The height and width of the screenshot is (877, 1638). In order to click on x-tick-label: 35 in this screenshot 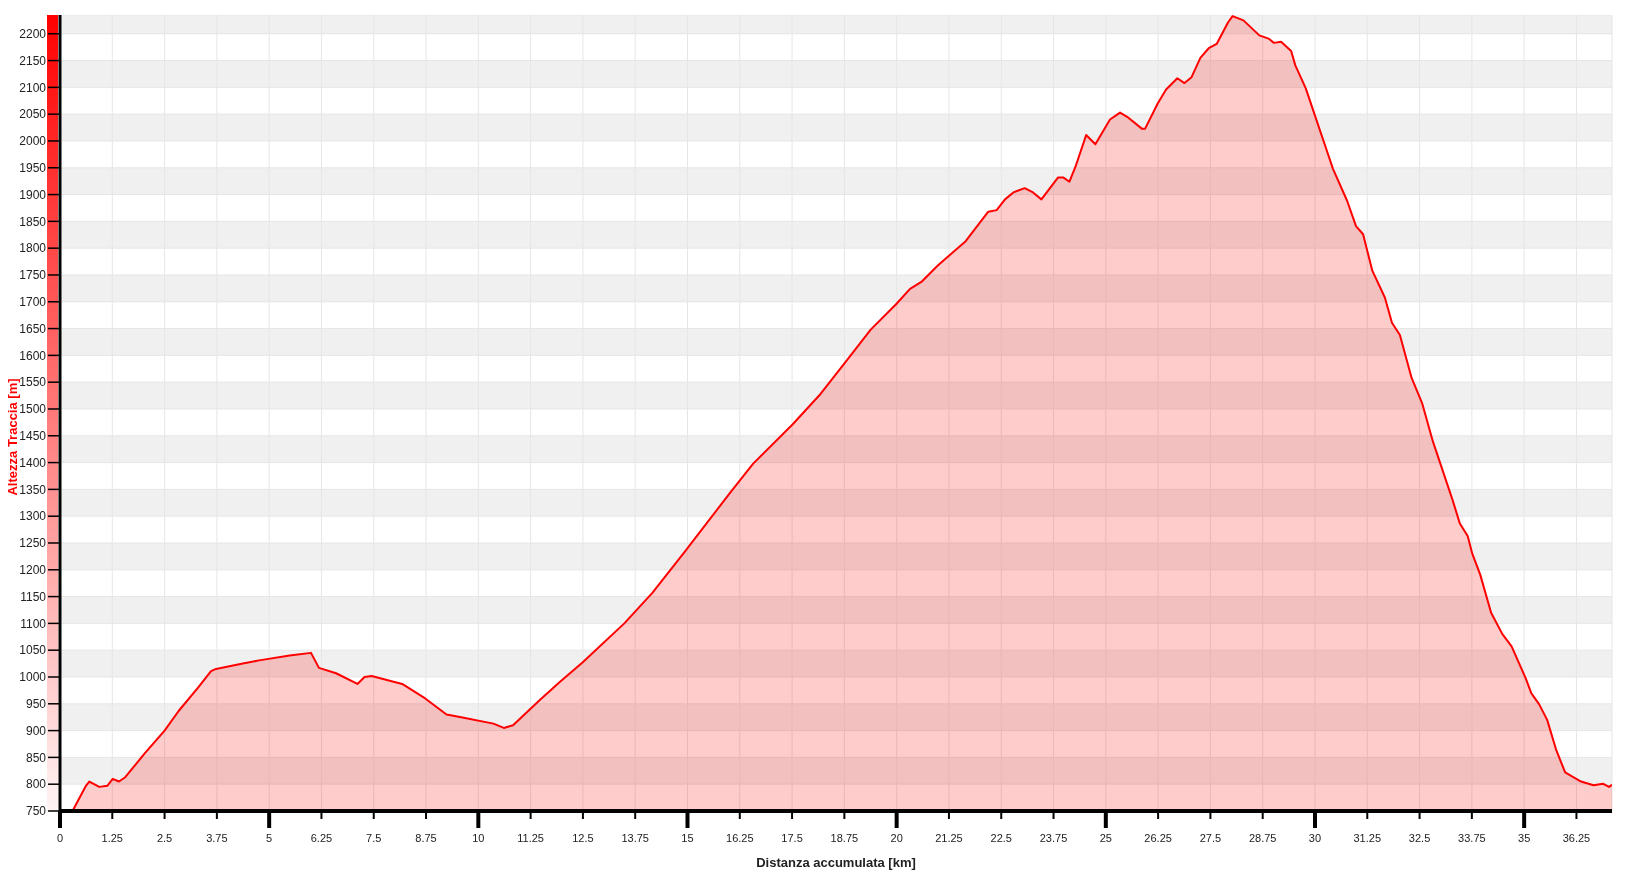, I will do `click(1524, 838)`.